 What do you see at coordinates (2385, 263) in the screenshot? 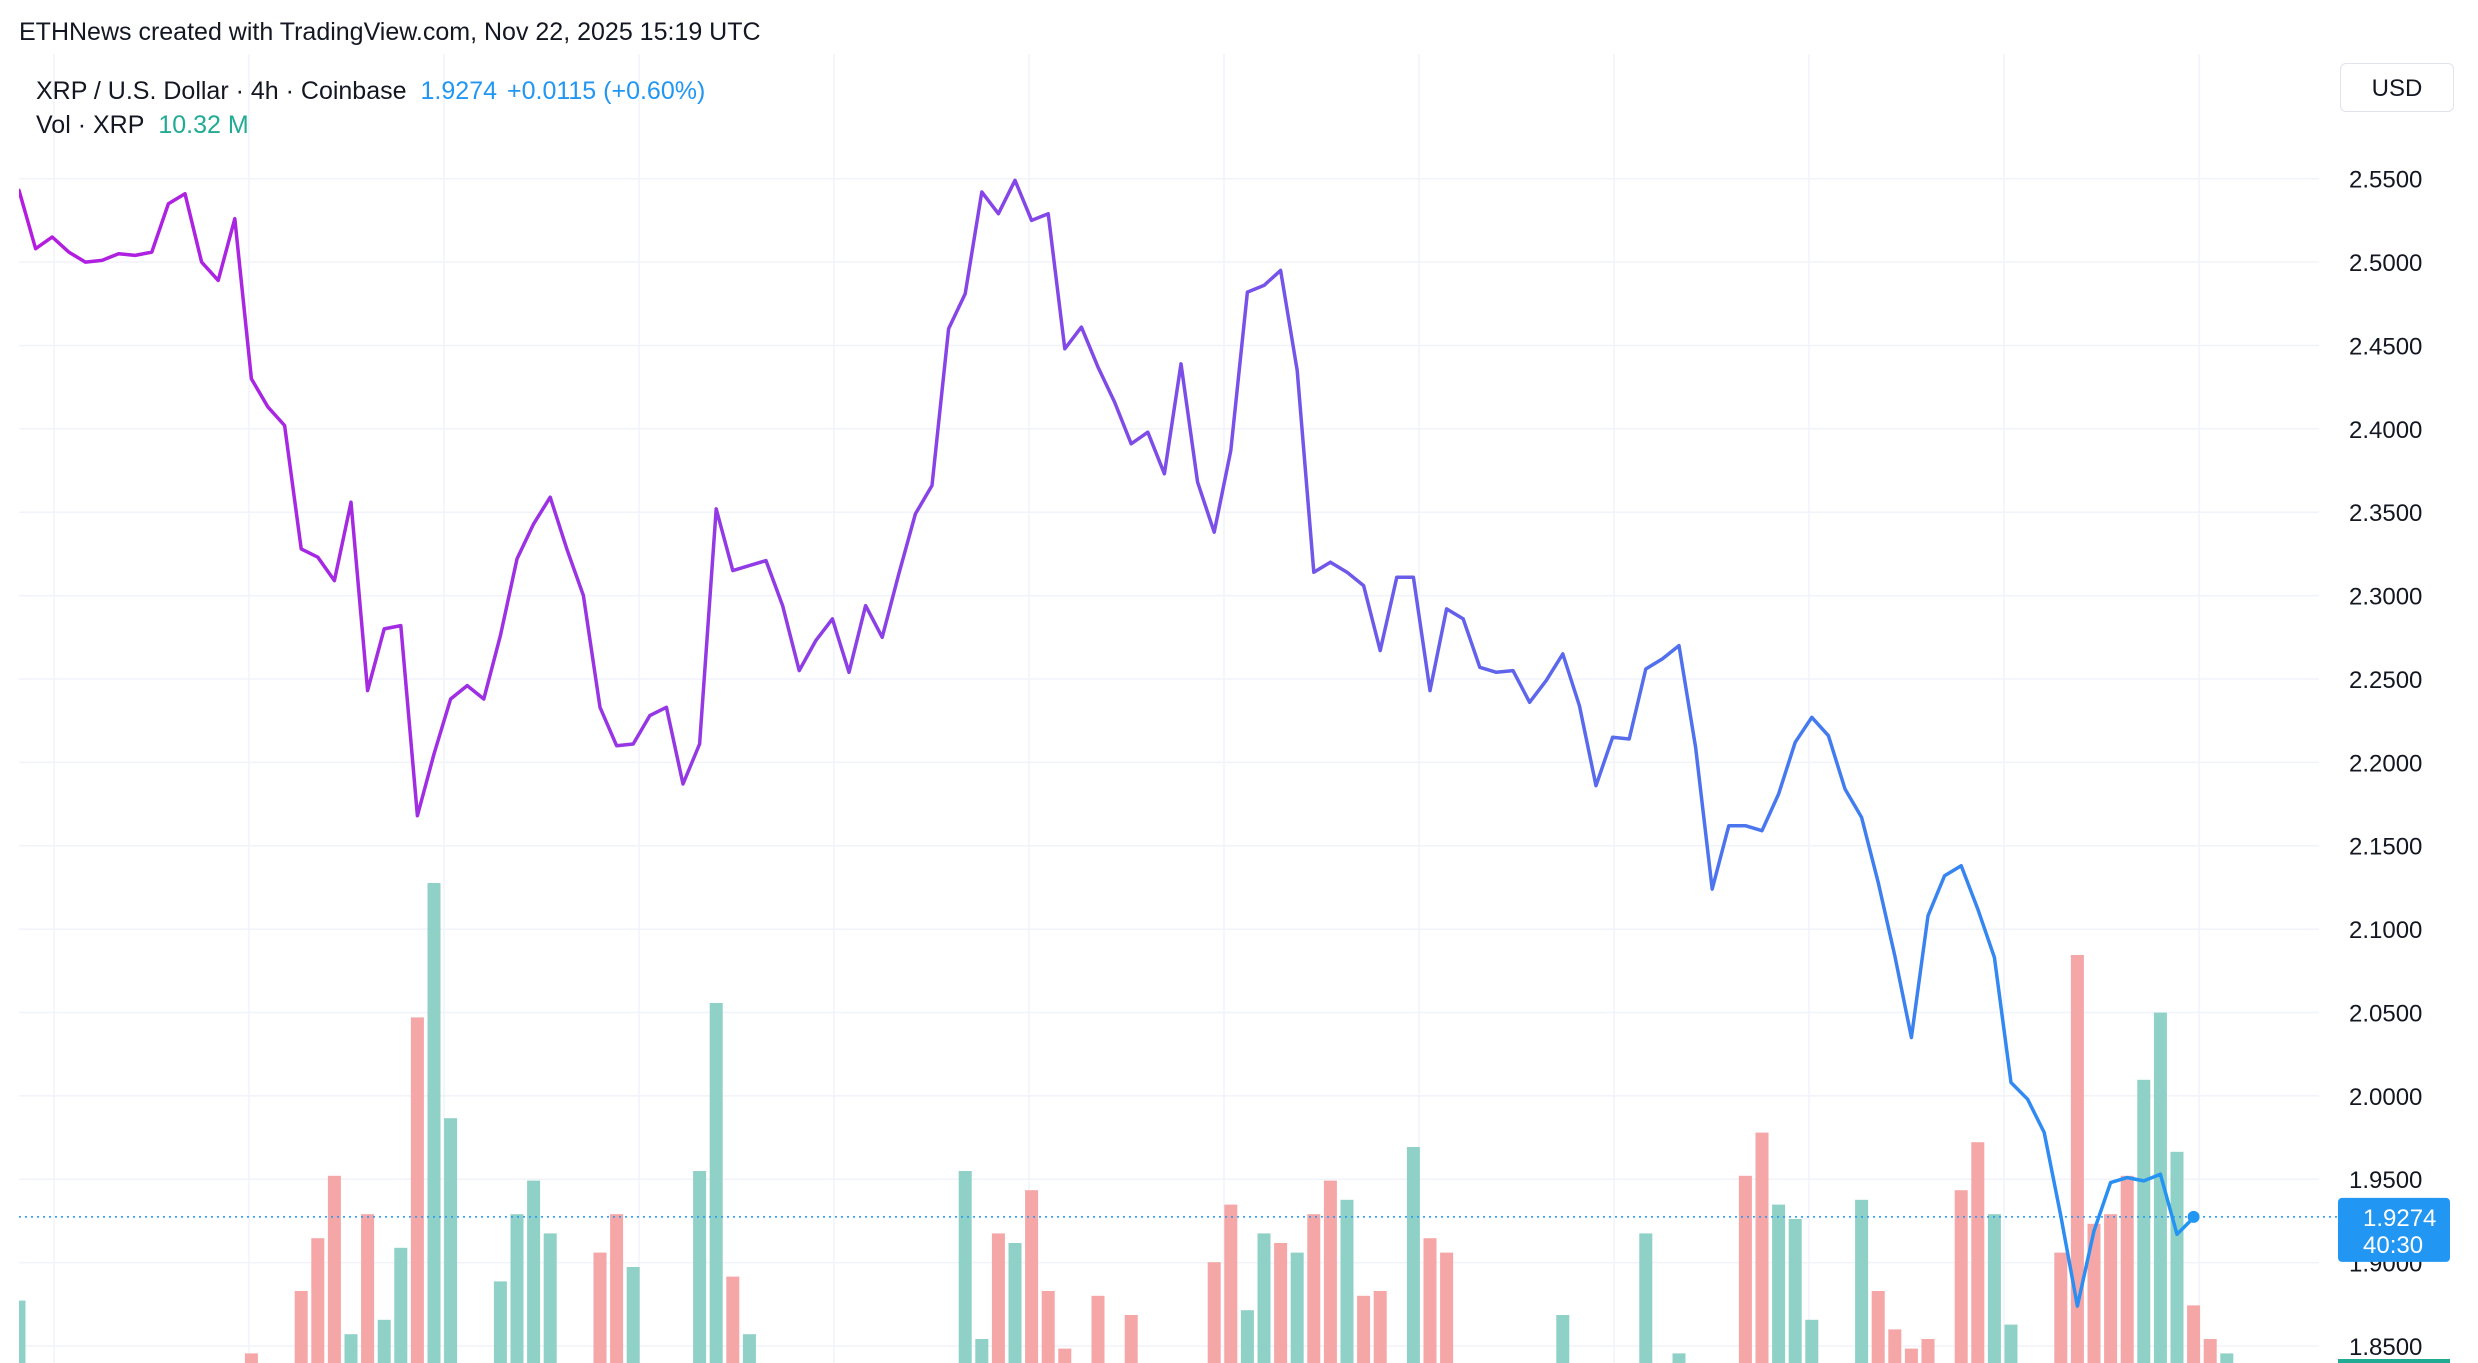
I see `y-tick-label: 2.5000` at bounding box center [2385, 263].